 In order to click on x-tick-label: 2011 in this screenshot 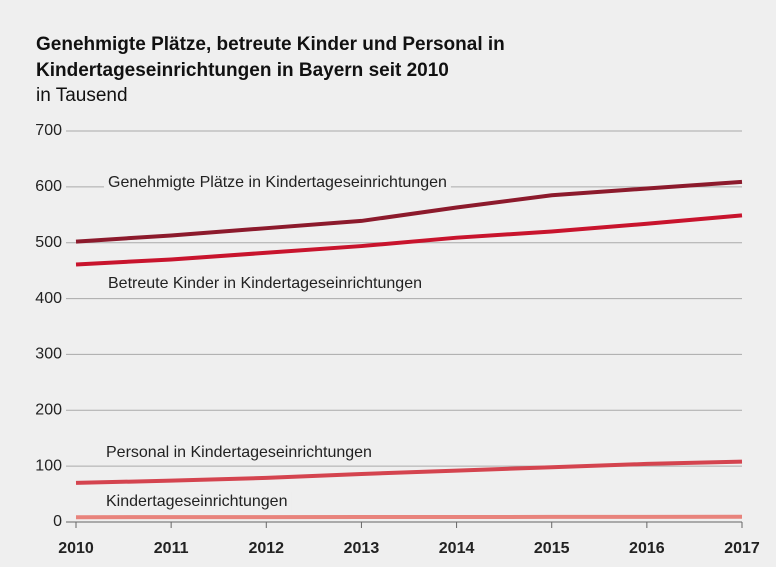, I will do `click(171, 548)`.